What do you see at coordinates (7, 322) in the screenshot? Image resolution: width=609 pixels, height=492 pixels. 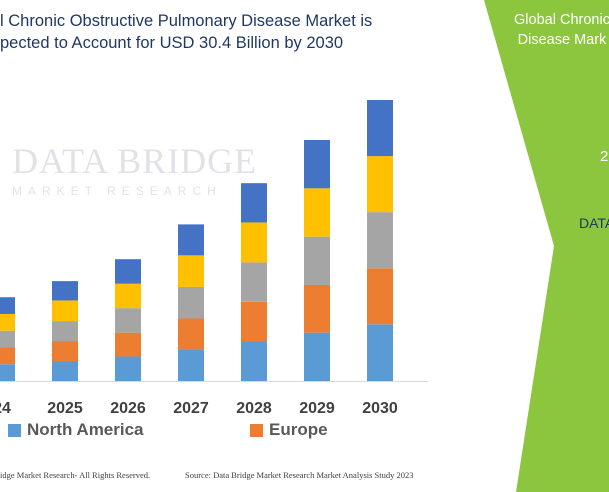 I see `bar-segment-24-s4` at bounding box center [7, 322].